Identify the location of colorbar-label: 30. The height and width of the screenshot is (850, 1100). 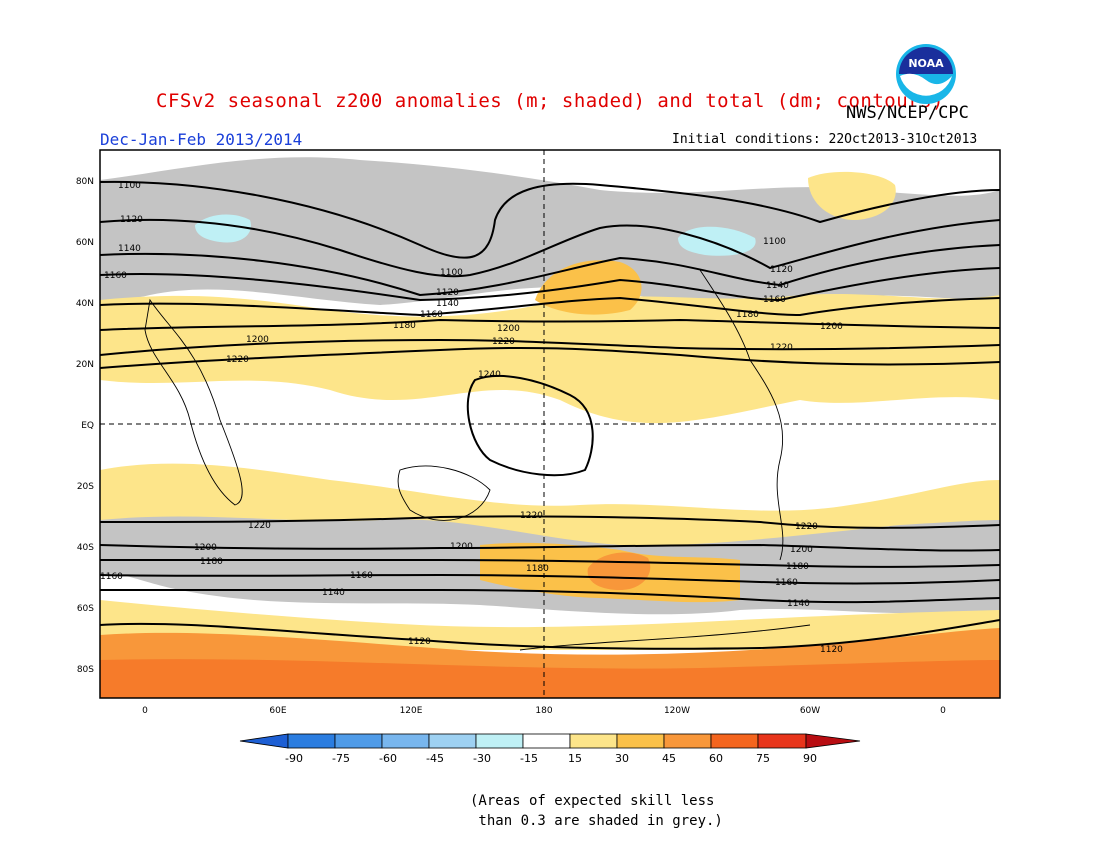
(622, 758).